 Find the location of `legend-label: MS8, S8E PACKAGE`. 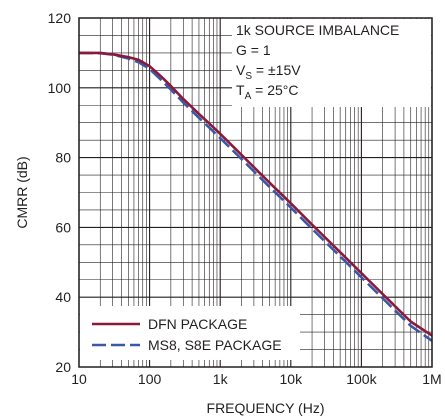

legend-label: MS8, S8E PACKAGE is located at coordinates (215, 345).